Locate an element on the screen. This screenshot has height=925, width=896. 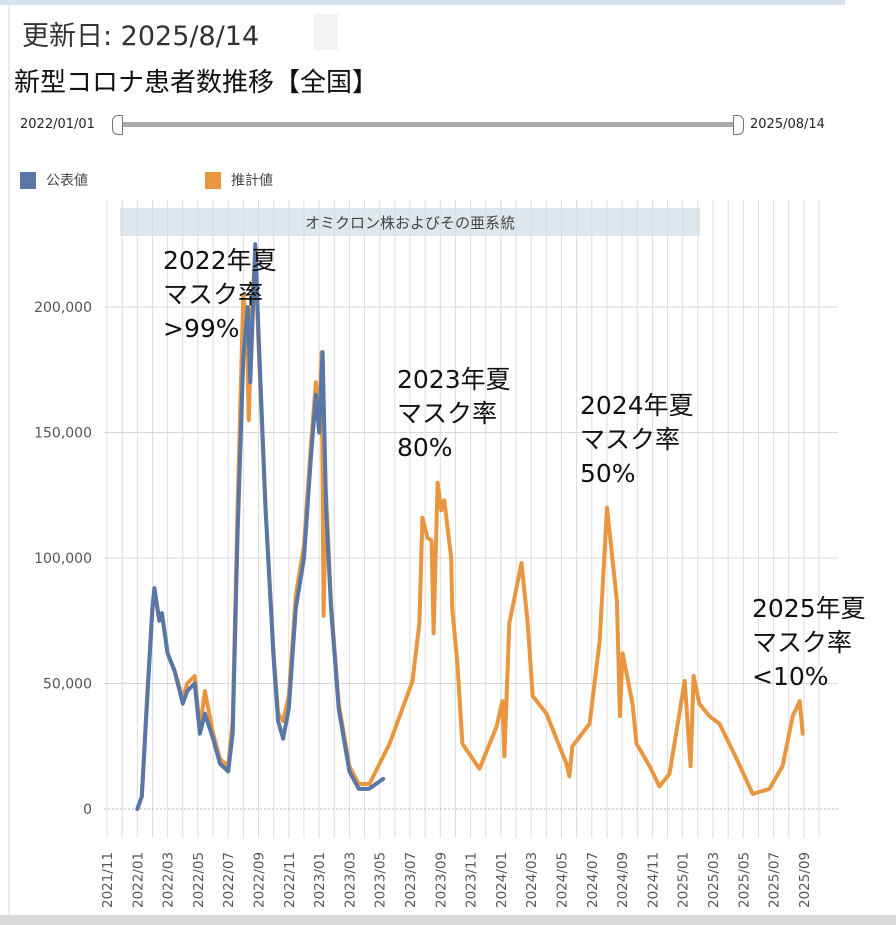
x-tick-label: 2022/07 is located at coordinates (229, 880).